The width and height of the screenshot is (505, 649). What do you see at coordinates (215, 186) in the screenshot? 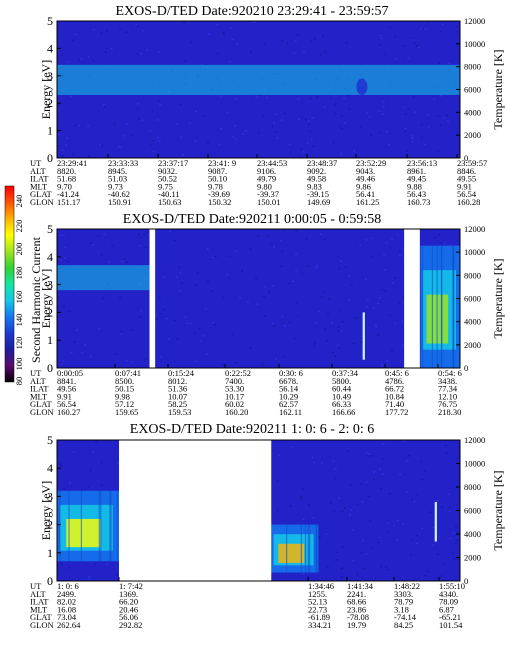
I see `ephemeris-value: 9.78` at bounding box center [215, 186].